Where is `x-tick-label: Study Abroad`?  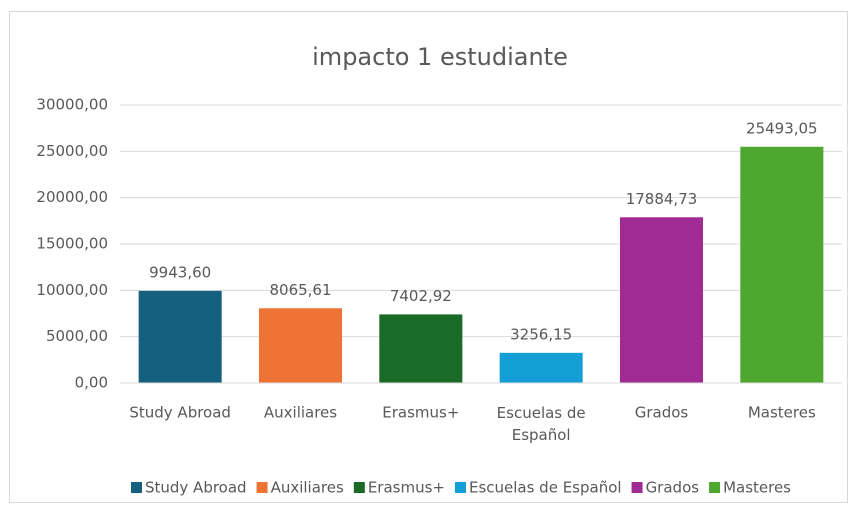 x-tick-label: Study Abroad is located at coordinates (180, 413).